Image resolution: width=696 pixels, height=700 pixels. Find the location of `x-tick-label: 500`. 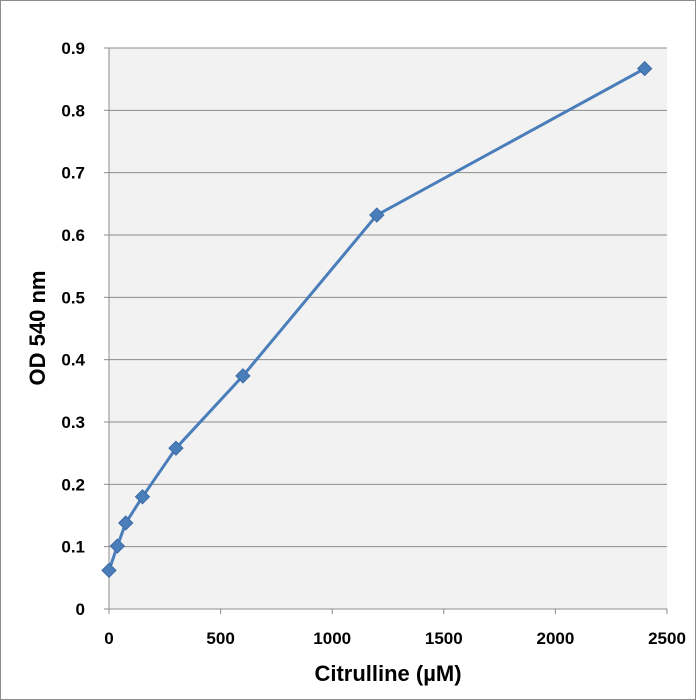

x-tick-label: 500 is located at coordinates (220, 638).